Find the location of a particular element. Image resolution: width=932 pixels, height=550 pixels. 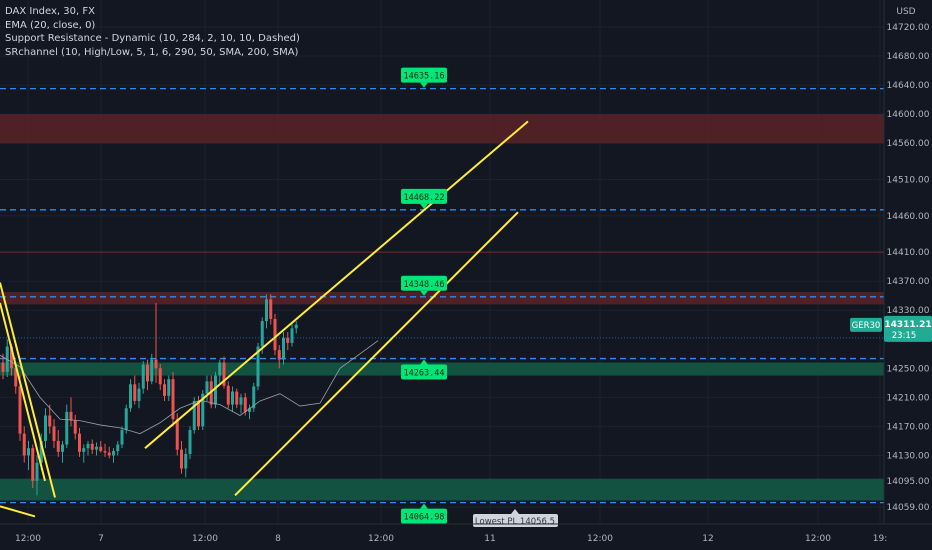

price-tick-label: 14560.00 is located at coordinates (908, 144).